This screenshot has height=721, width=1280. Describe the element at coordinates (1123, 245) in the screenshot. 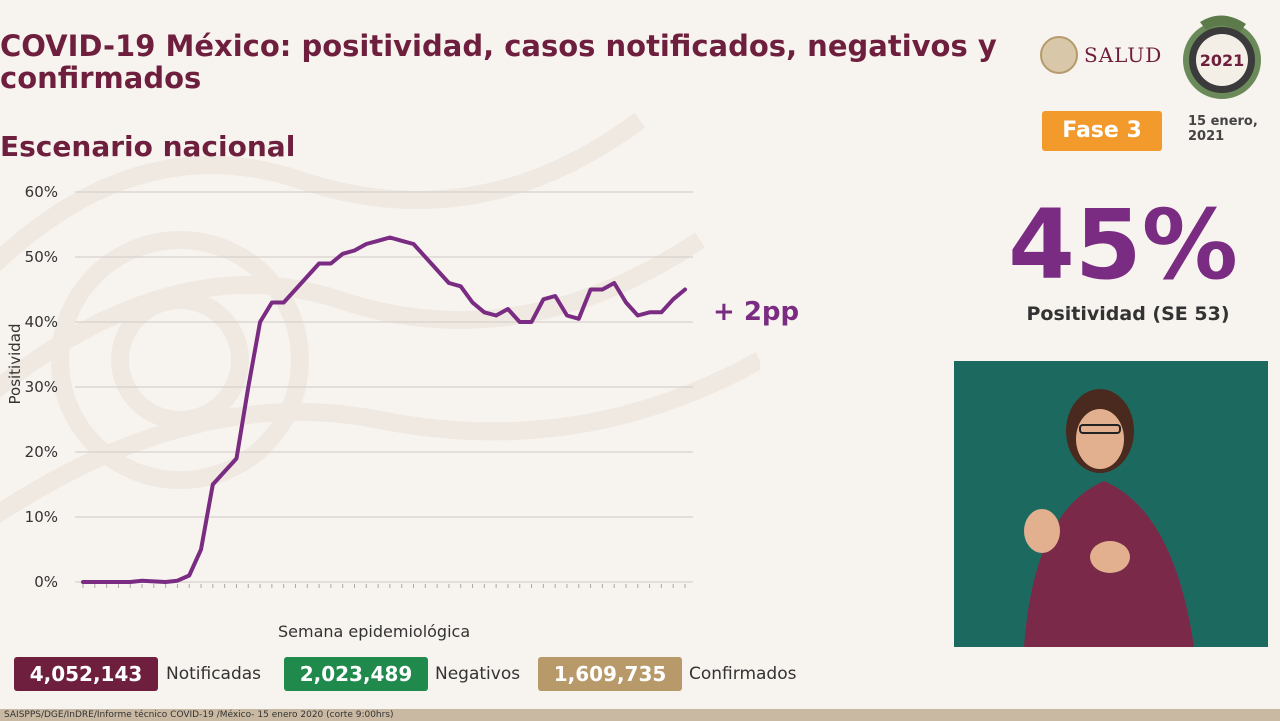

I see `positivity-value: 45%` at that location.